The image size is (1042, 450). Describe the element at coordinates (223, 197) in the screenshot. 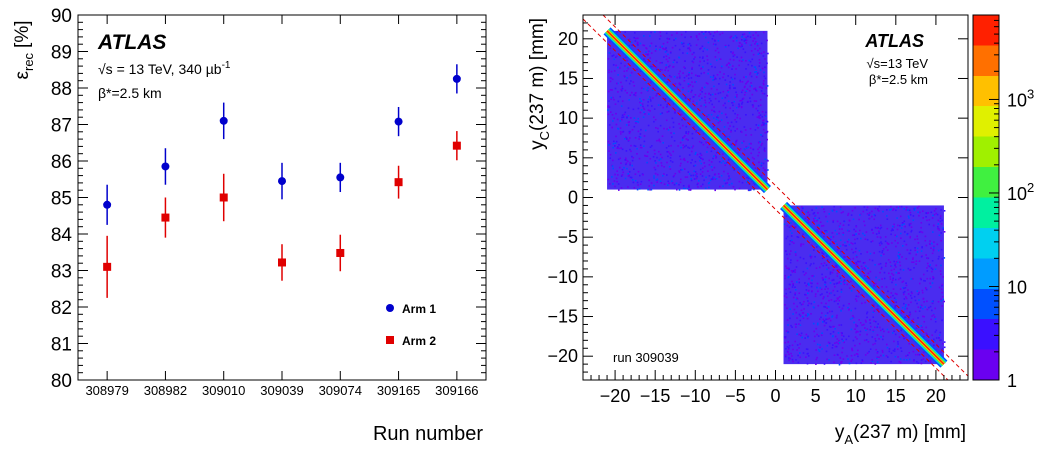

I see `point-arm2` at that location.